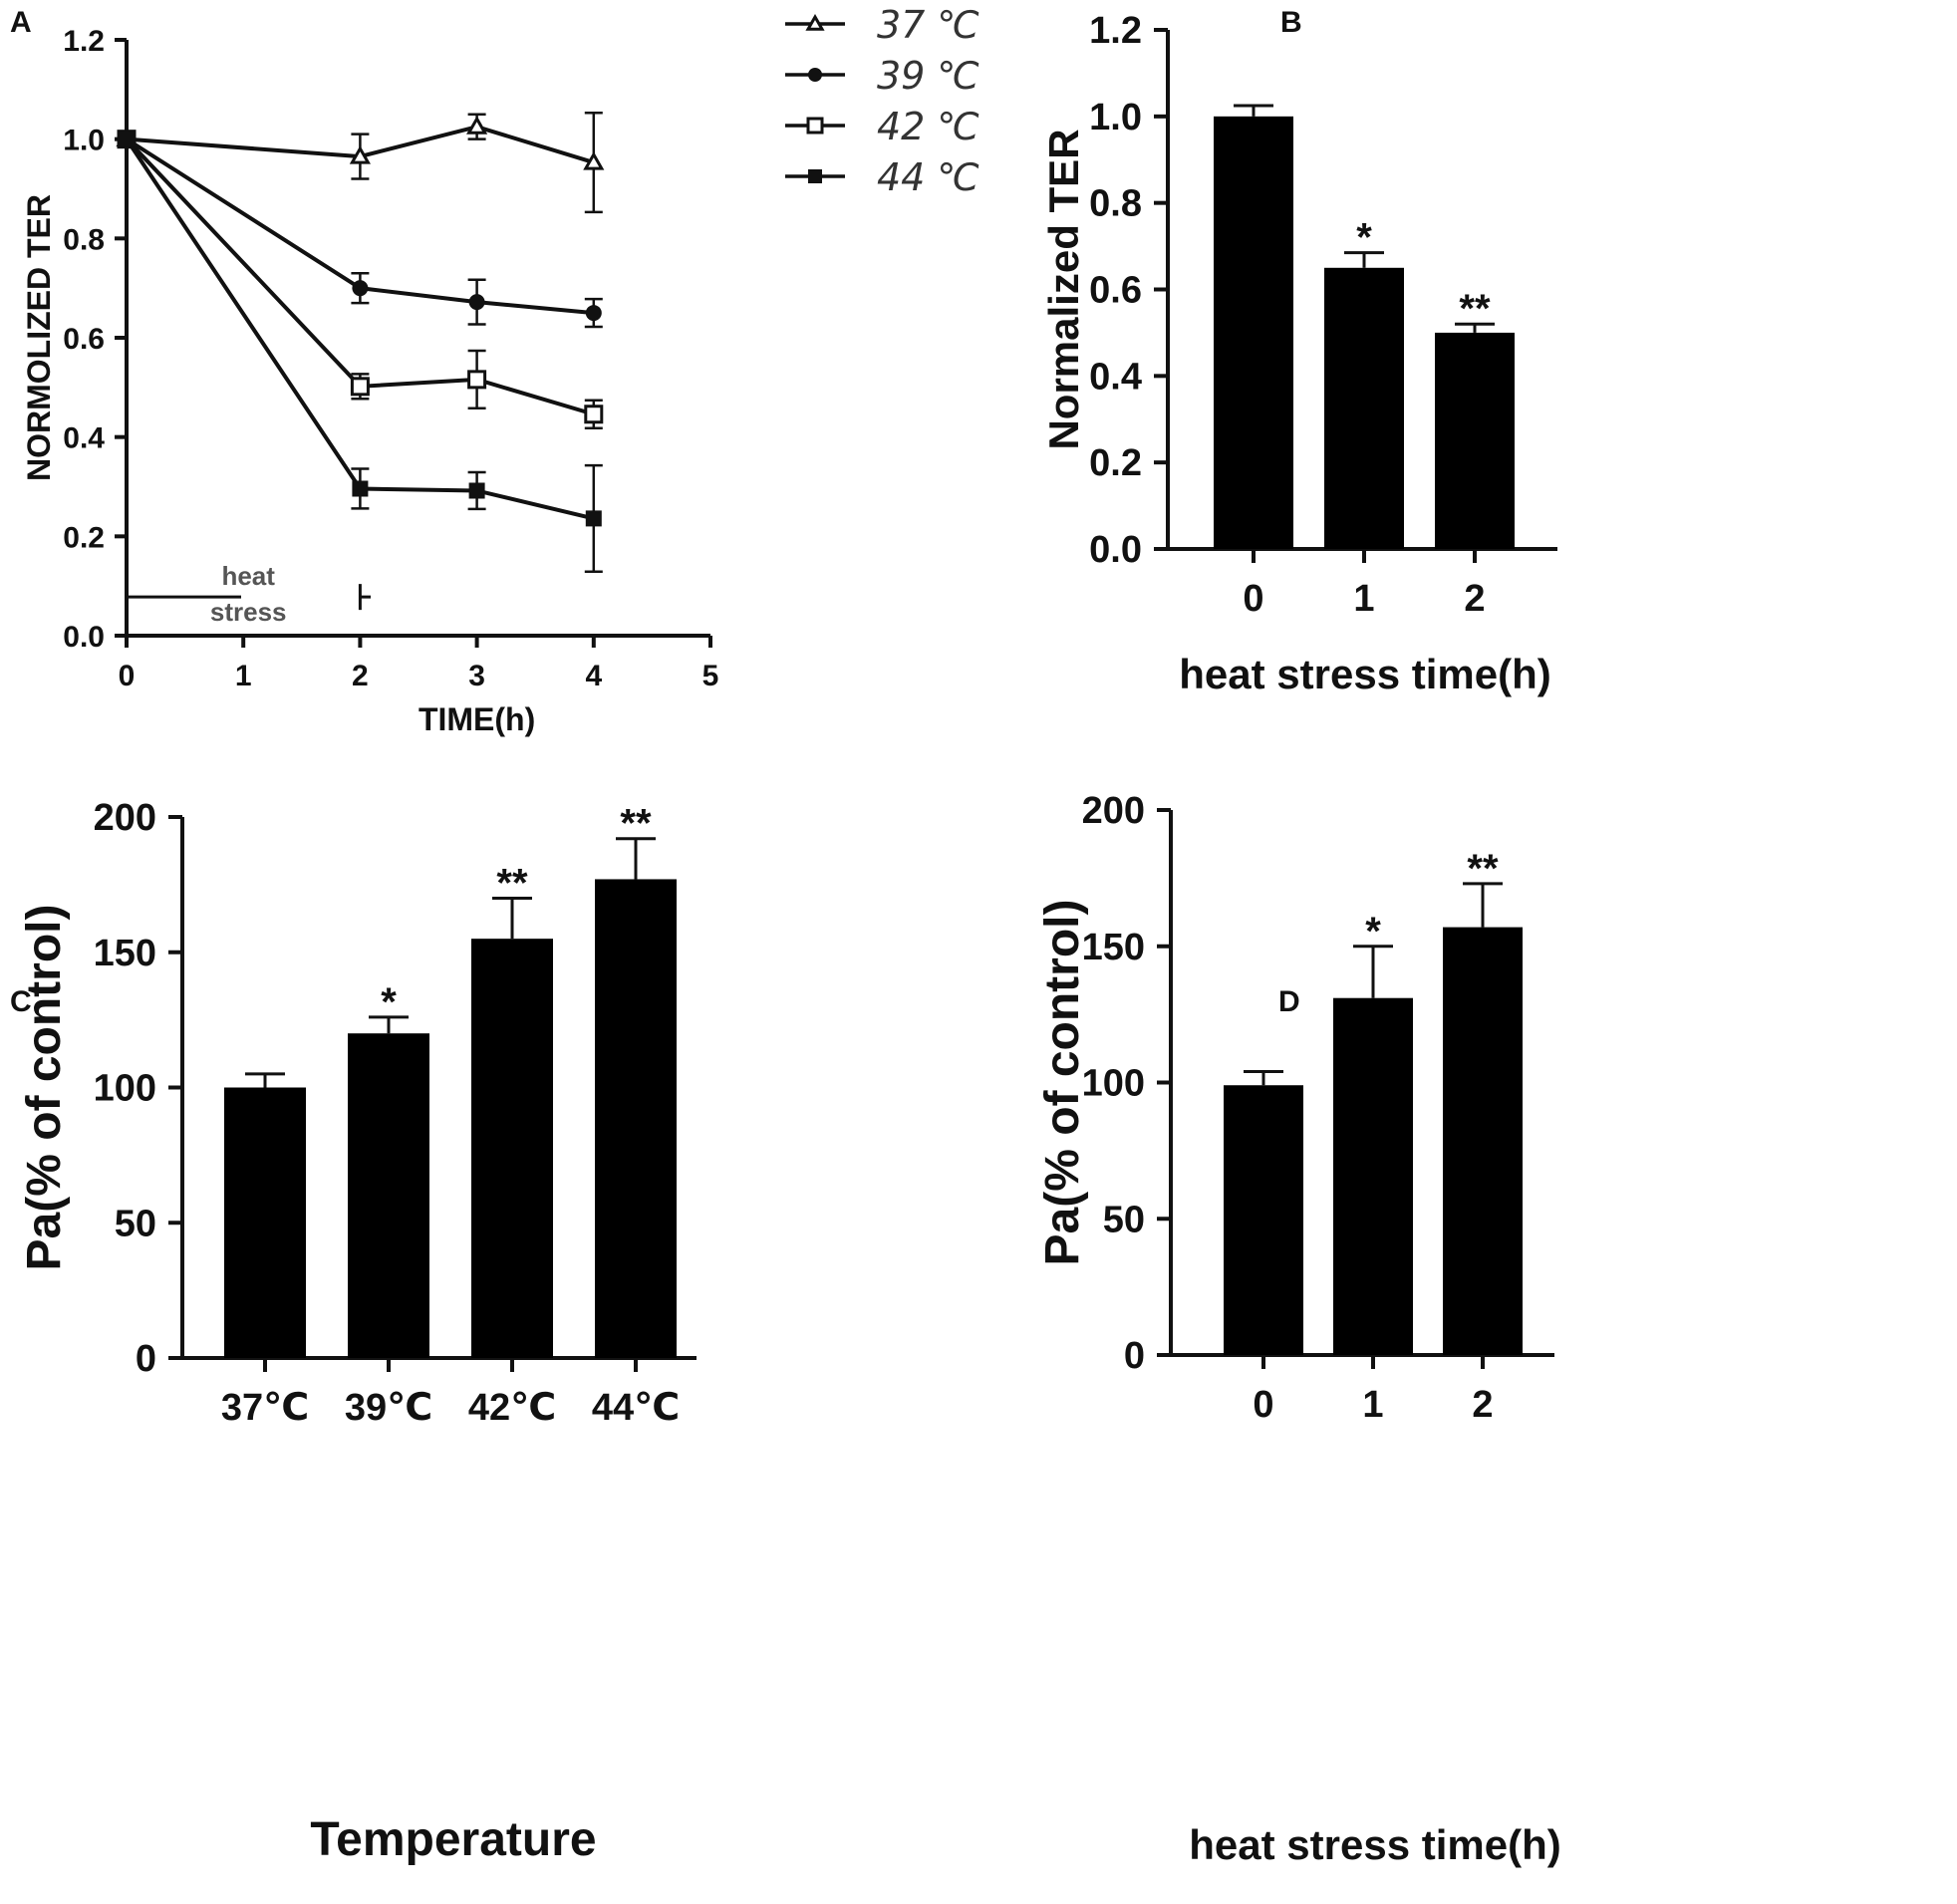  I want to click on y-axis-title: NORMOLIZED TER, so click(39, 337).